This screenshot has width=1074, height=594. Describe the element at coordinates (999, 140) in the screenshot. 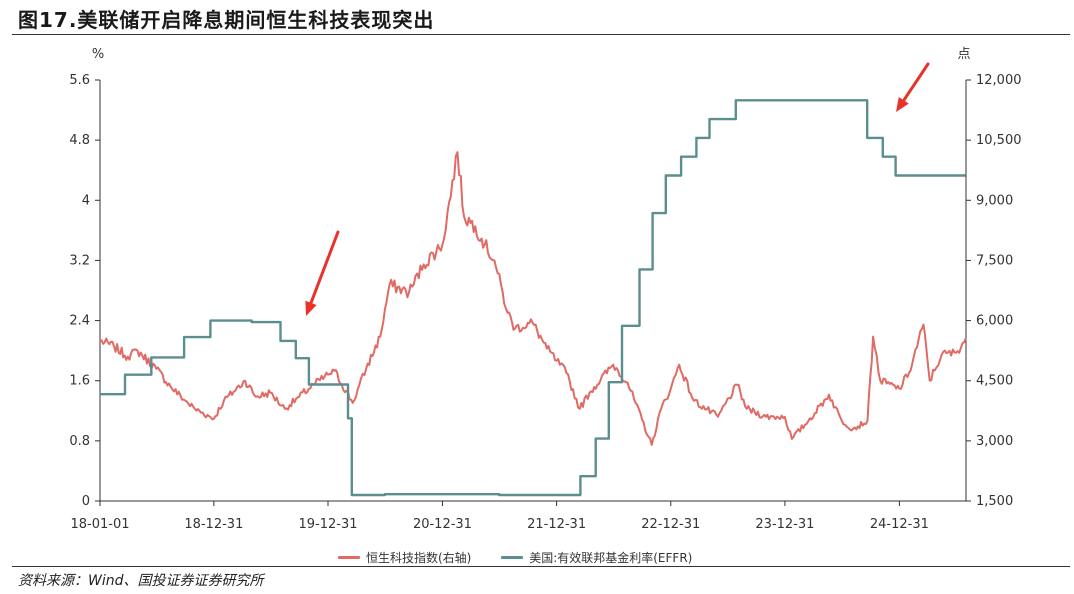

I see `y-right-tick-label: 10,500` at that location.